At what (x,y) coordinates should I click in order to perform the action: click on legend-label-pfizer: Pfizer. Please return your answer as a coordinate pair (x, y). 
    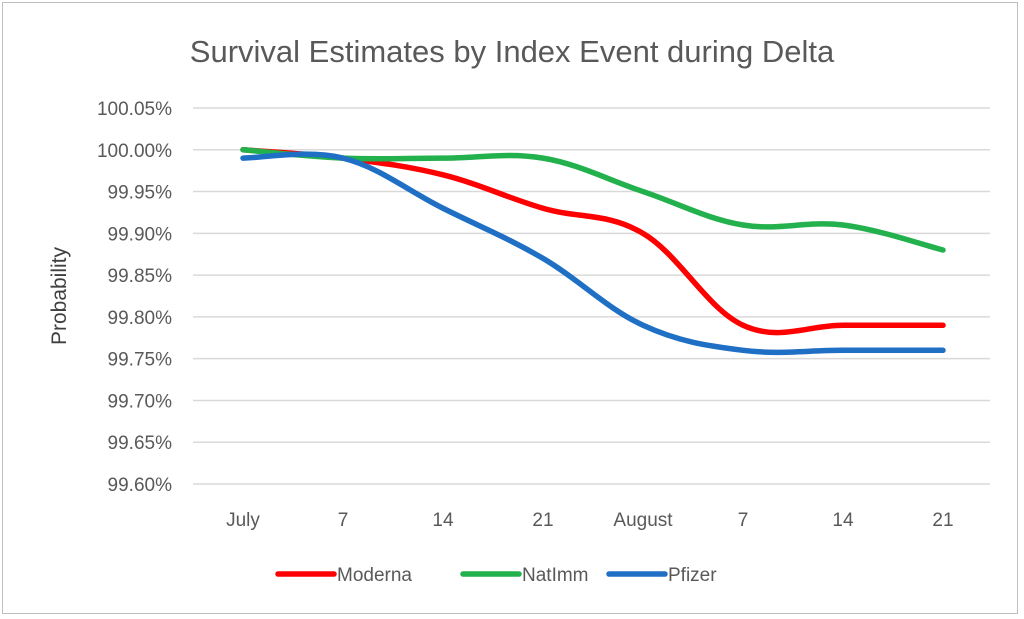
    Looking at the image, I should click on (692, 575).